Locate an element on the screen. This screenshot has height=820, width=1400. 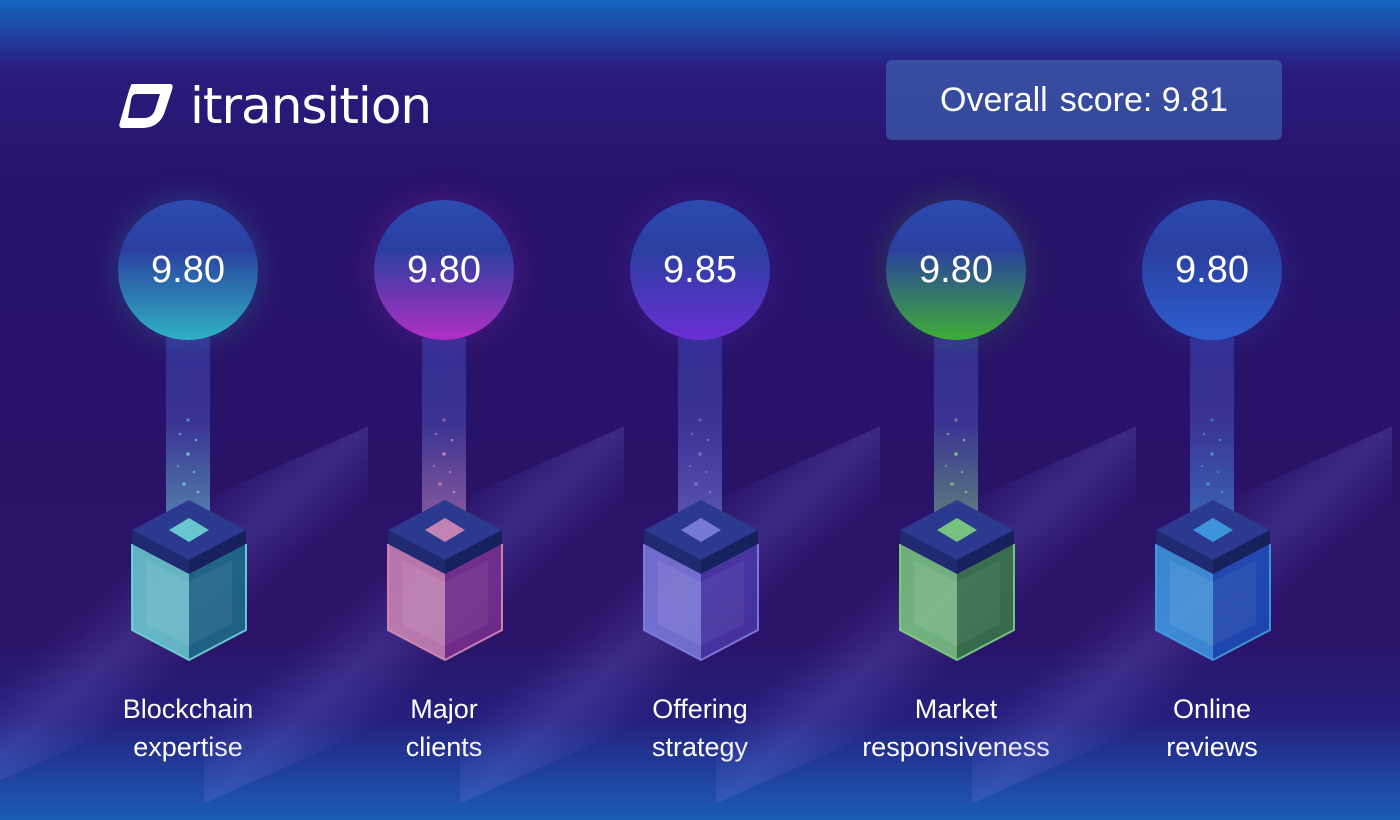
criterion-label: Online reviews is located at coordinates (1212, 728).